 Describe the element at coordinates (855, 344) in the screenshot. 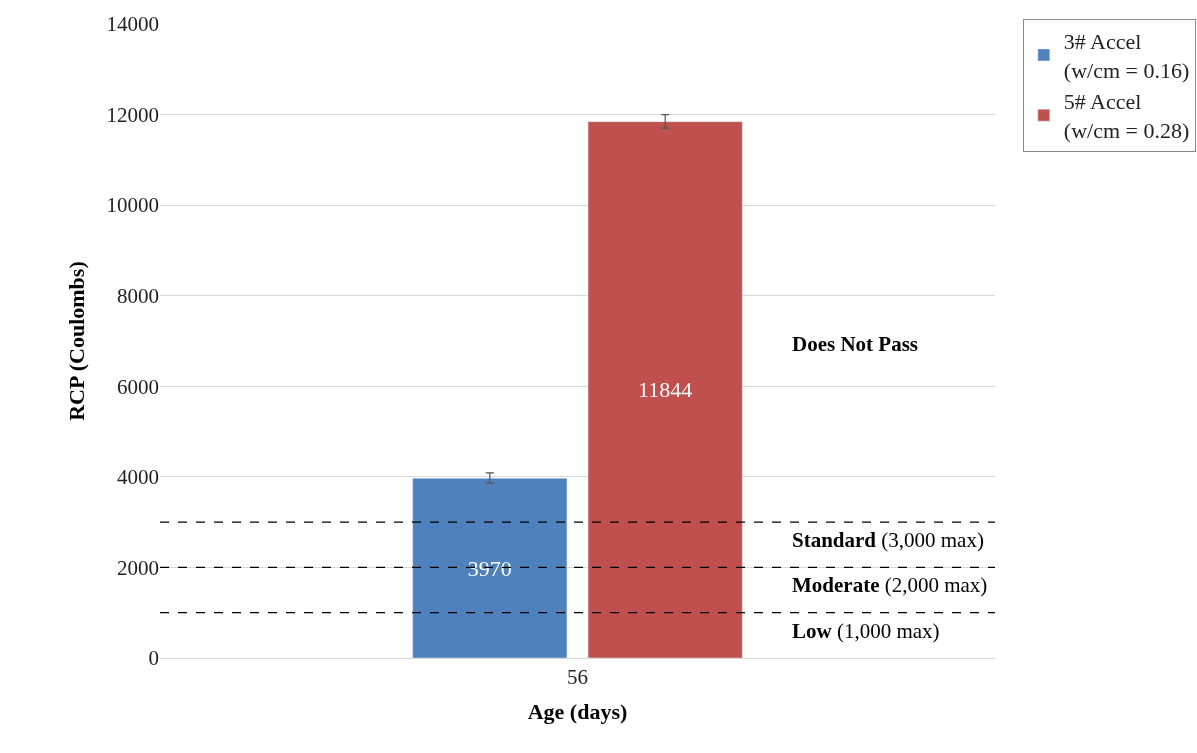

I see `annotation: Does Not Pass` at that location.